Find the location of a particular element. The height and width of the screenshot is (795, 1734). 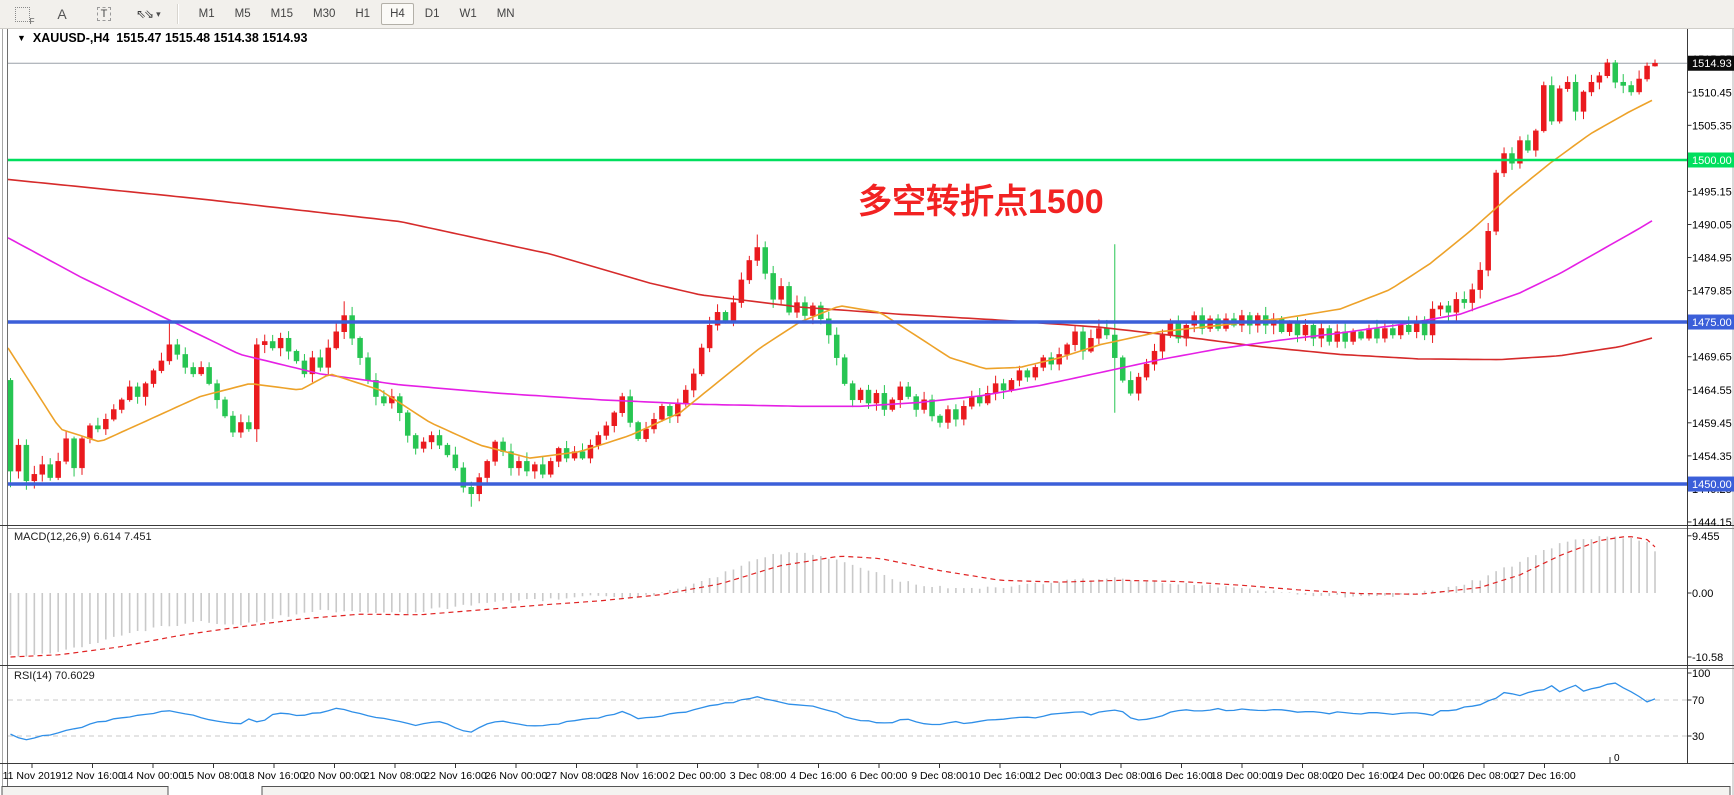

arrows-icon: ⇖⇘ is located at coordinates (145, 14).